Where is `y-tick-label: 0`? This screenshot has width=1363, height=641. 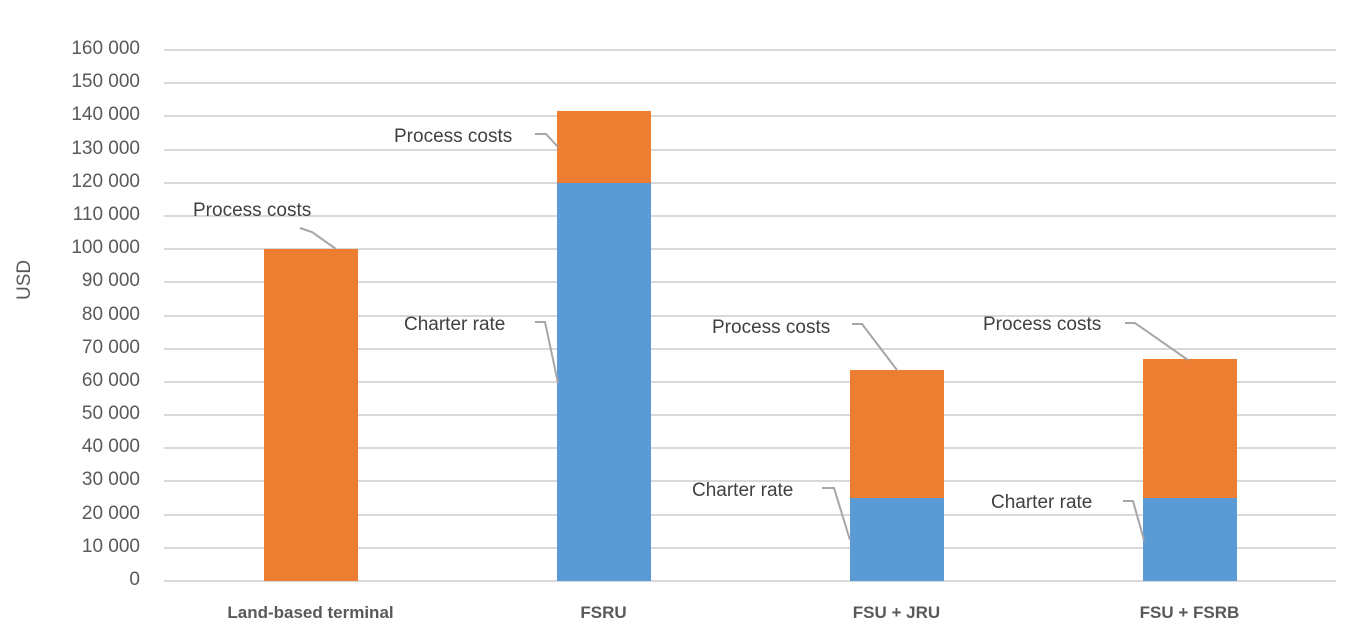
y-tick-label: 0 is located at coordinates (134, 579).